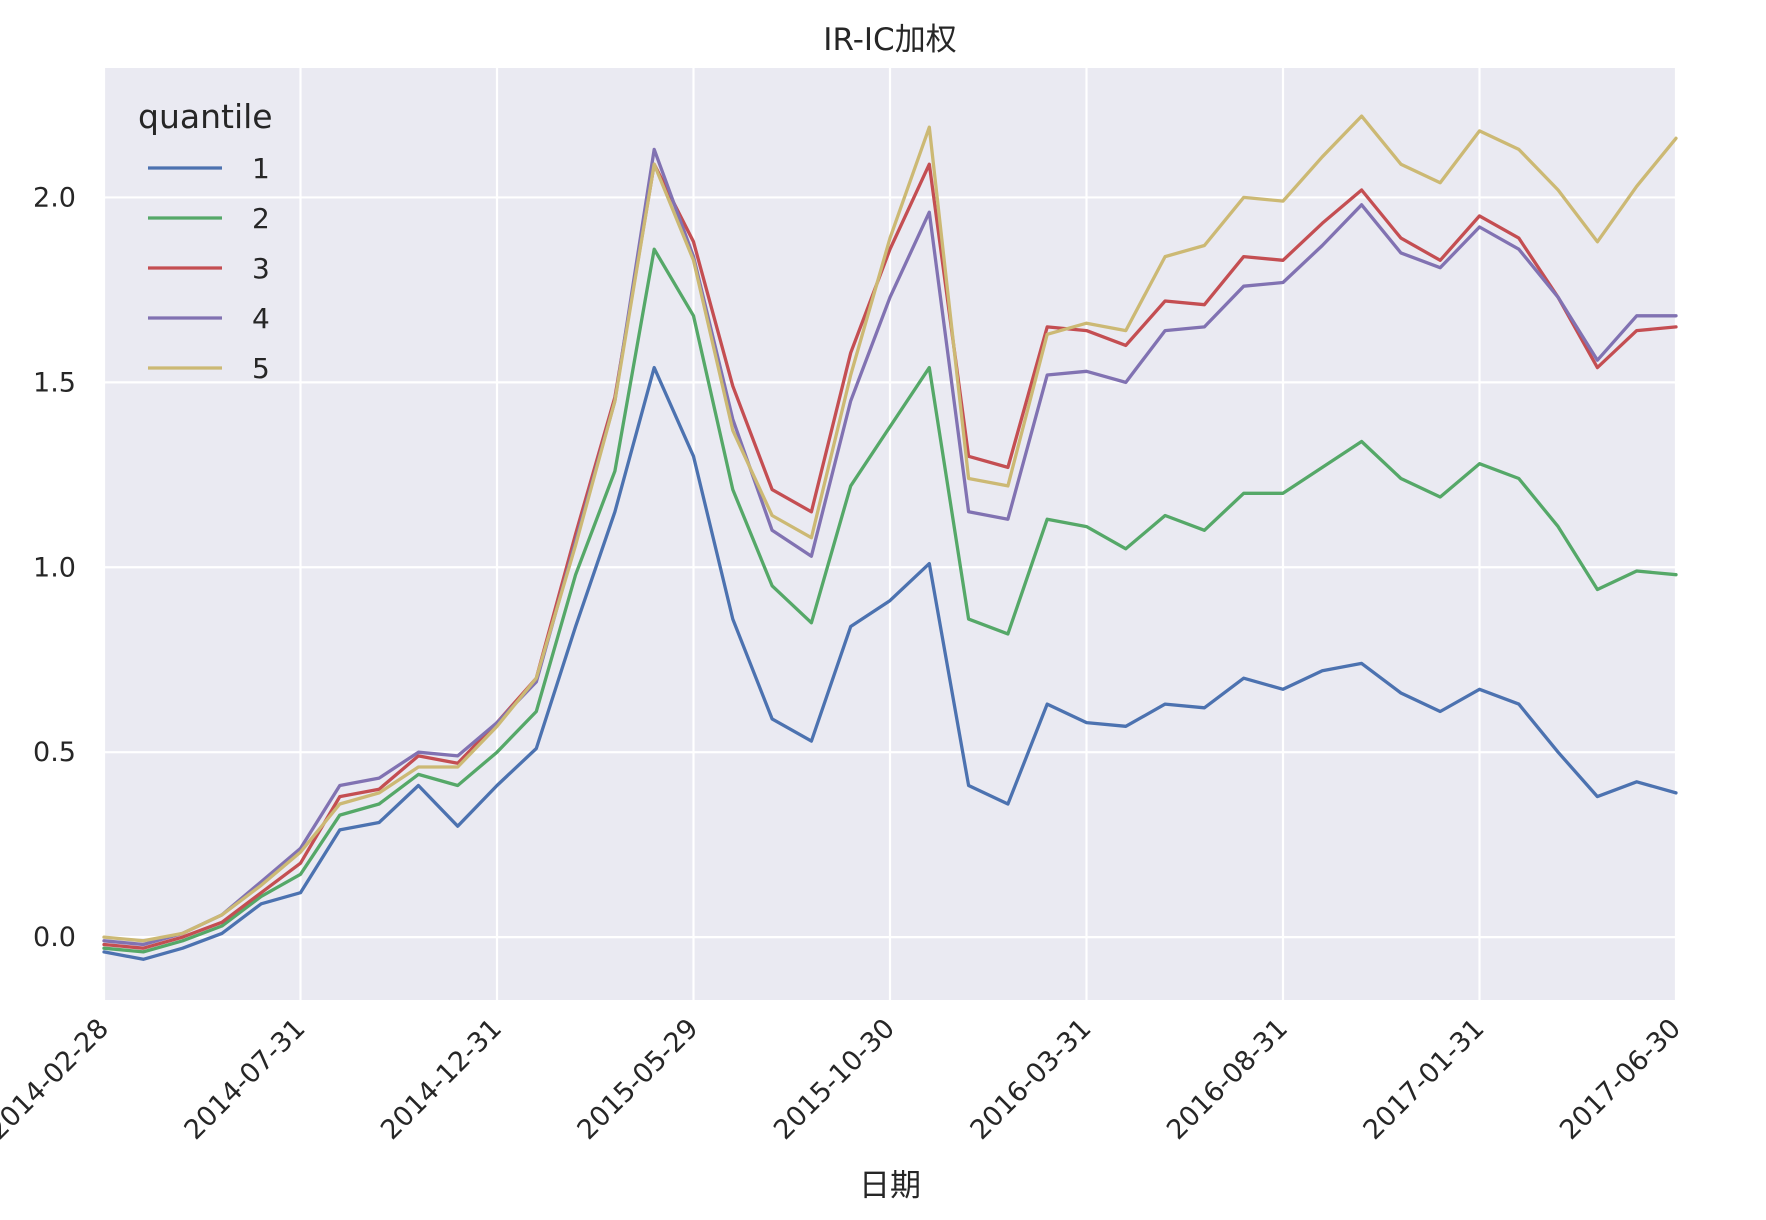 The image size is (1766, 1220). I want to click on legend-label-4: 4, so click(261, 318).